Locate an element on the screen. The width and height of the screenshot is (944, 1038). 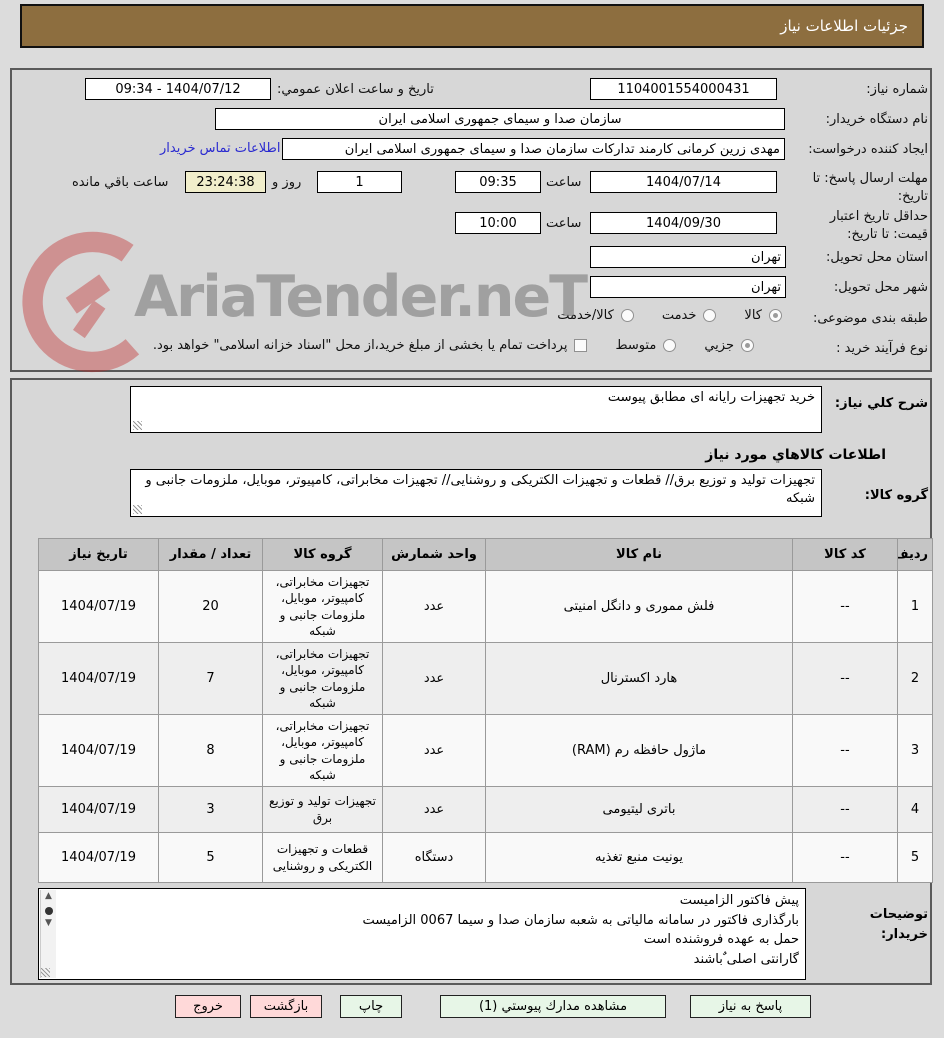
delivery-city-field: تهران is located at coordinates (688, 287).